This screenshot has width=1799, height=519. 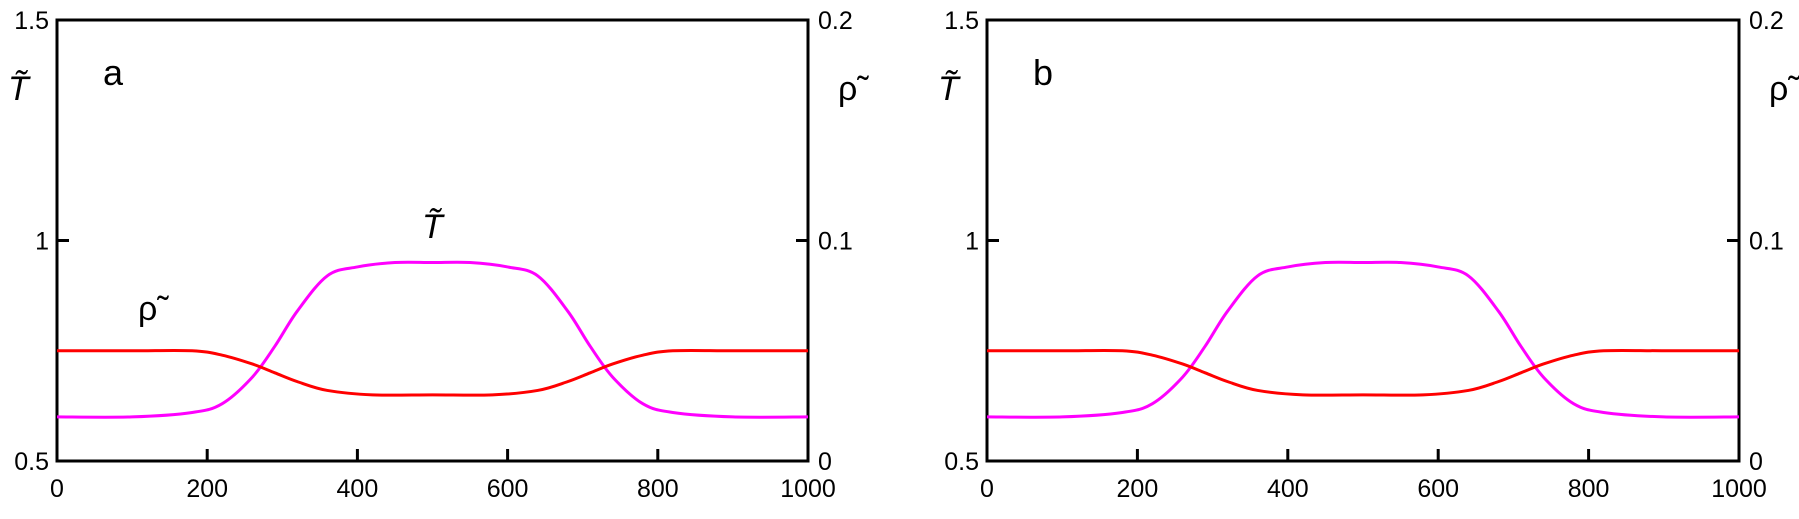 What do you see at coordinates (433, 227) in the screenshot?
I see `curve-label-t: T̃` at bounding box center [433, 227].